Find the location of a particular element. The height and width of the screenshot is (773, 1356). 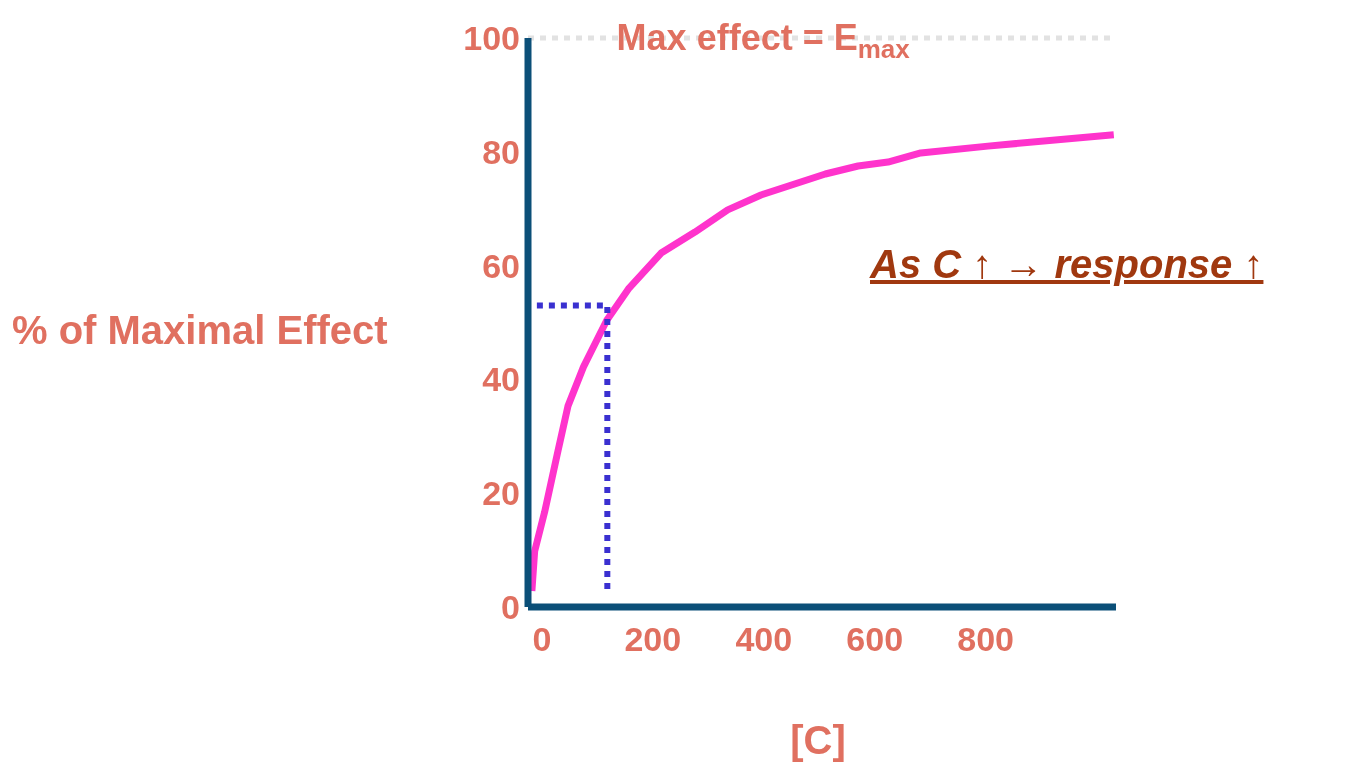

x-tick-label: 600 is located at coordinates (875, 639).